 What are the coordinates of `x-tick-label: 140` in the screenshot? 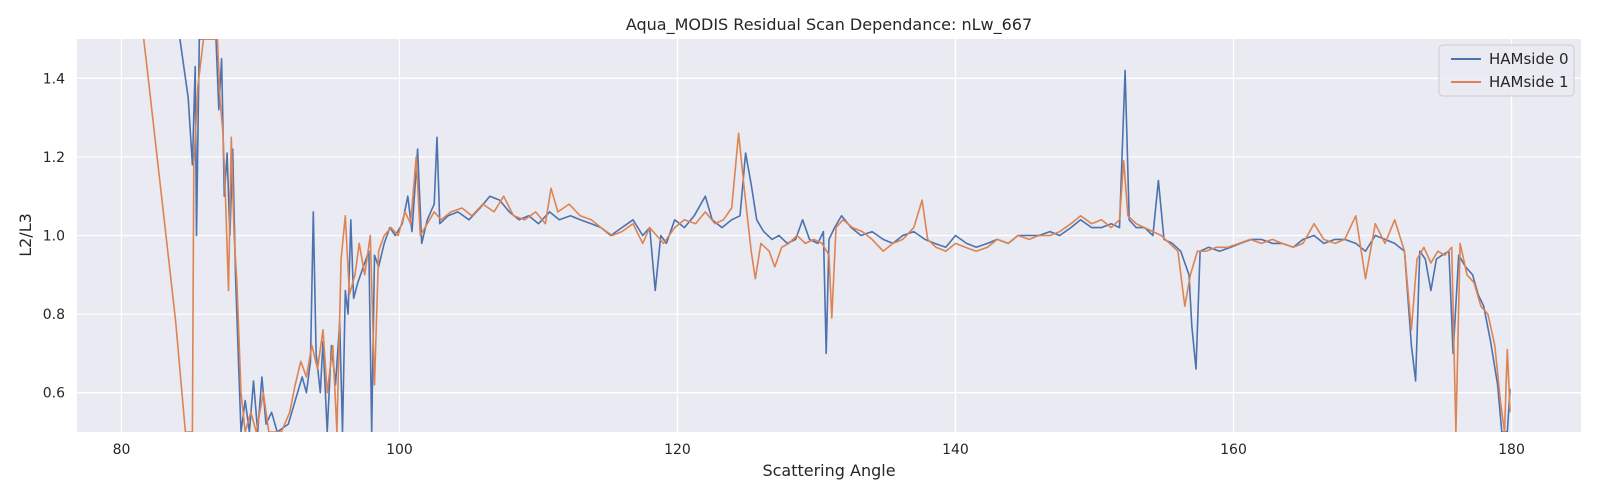 It's located at (955, 450).